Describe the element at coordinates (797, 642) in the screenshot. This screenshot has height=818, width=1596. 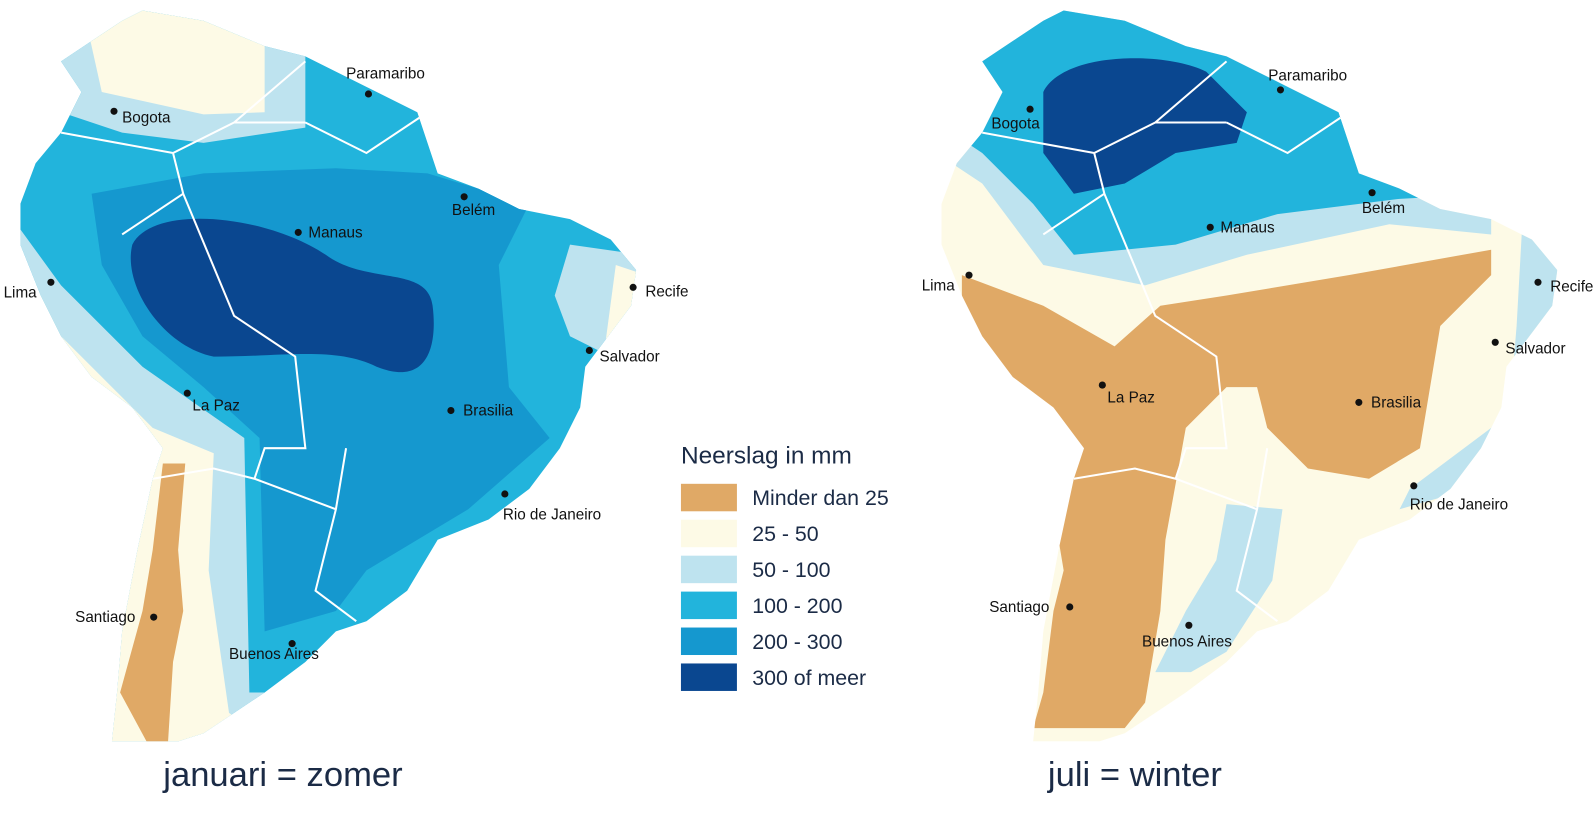
I see `legend-label: 200 - 300` at that location.